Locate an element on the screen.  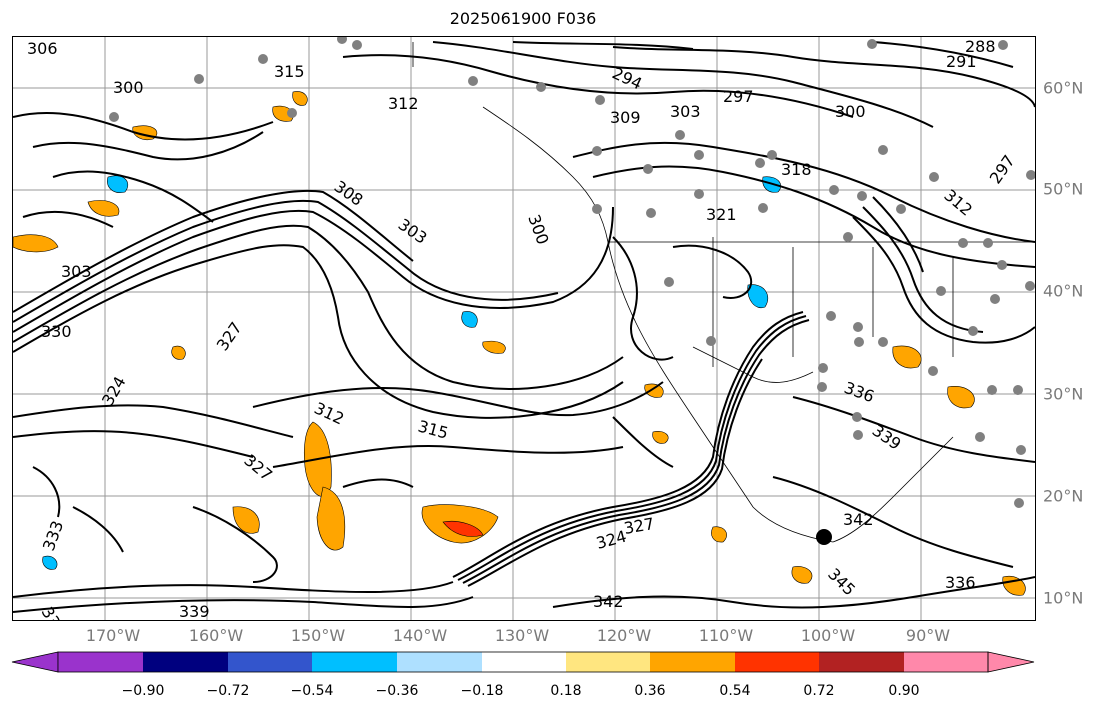
colorbar-tick-label: 0.90 is located at coordinates (904, 691).